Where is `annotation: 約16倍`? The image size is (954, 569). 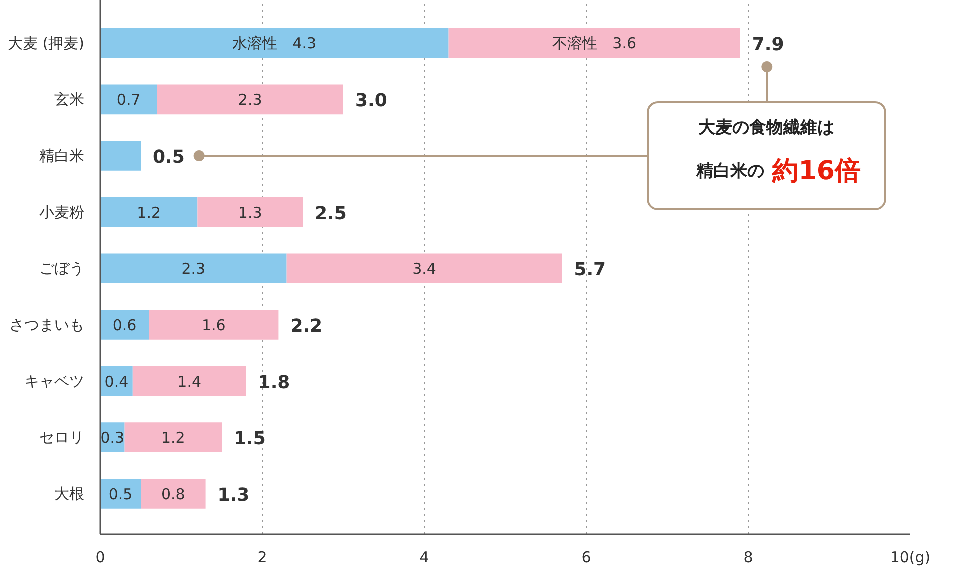
annotation: 約16倍 is located at coordinates (816, 171).